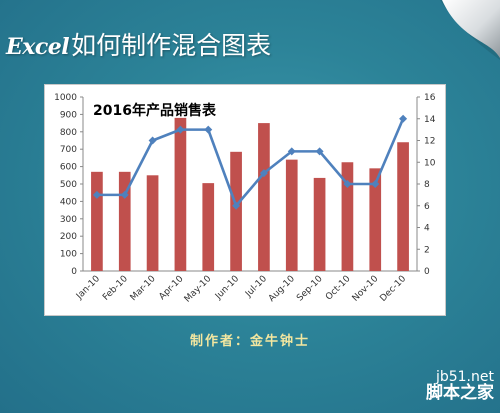 This screenshot has width=500, height=413. I want to click on right-tick-label: 14, so click(430, 120).